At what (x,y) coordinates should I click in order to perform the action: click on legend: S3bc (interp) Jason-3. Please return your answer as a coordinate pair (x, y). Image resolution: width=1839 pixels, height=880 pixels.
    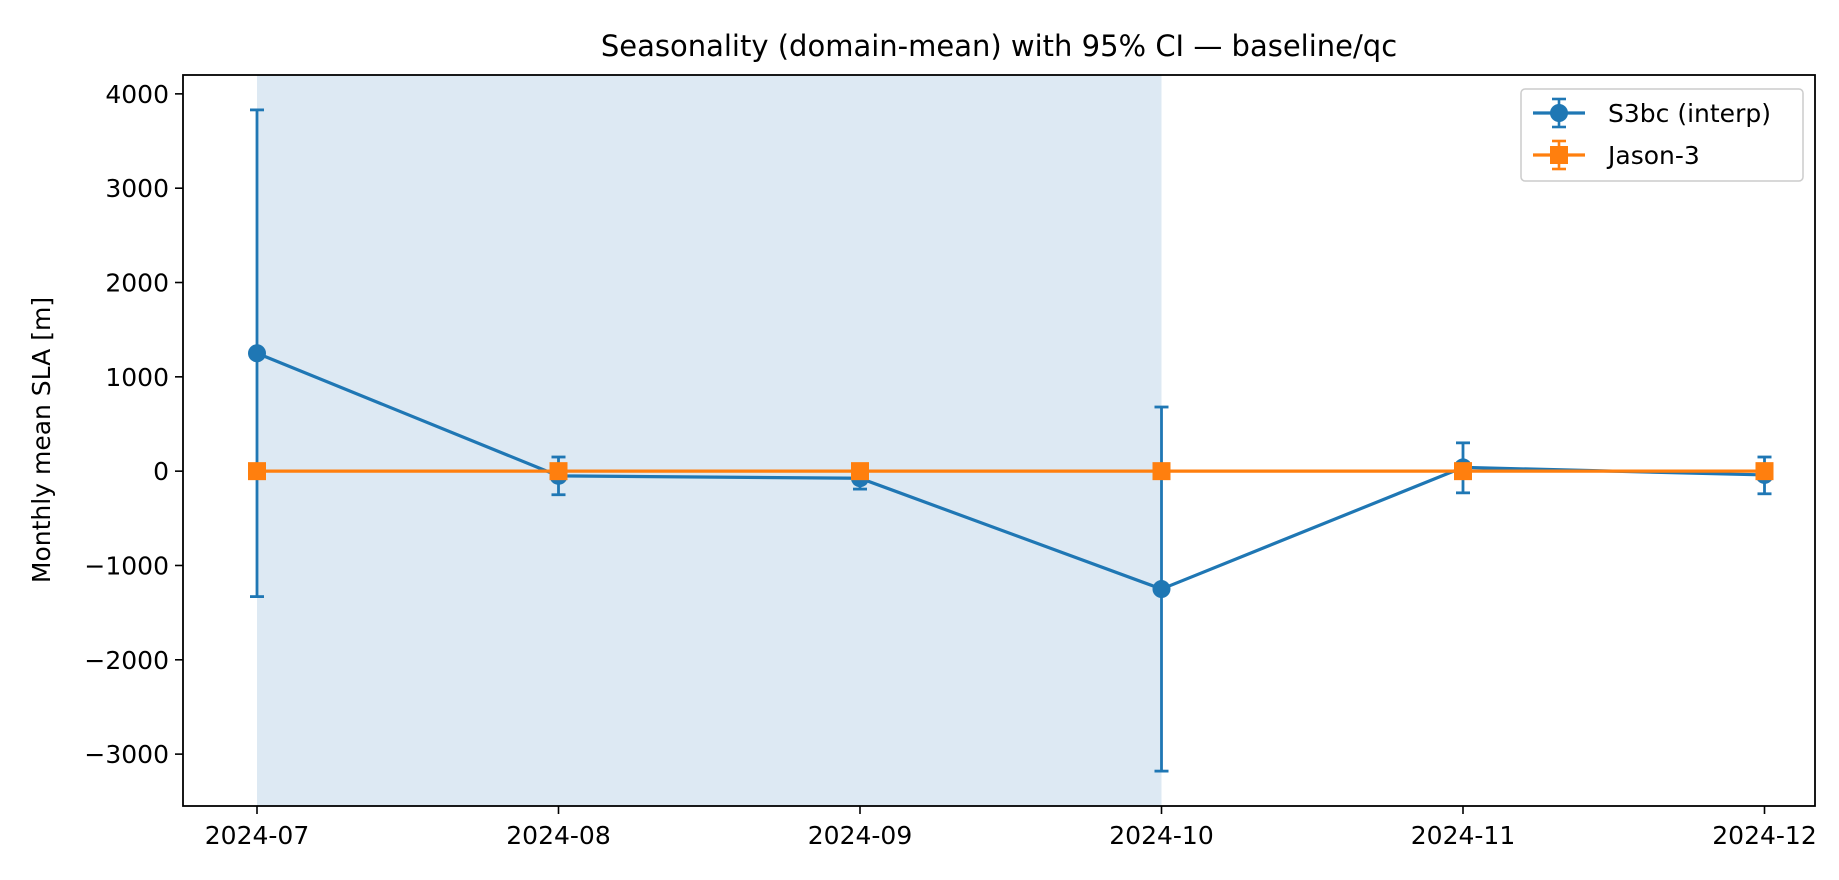
    Looking at the image, I should click on (1662, 135).